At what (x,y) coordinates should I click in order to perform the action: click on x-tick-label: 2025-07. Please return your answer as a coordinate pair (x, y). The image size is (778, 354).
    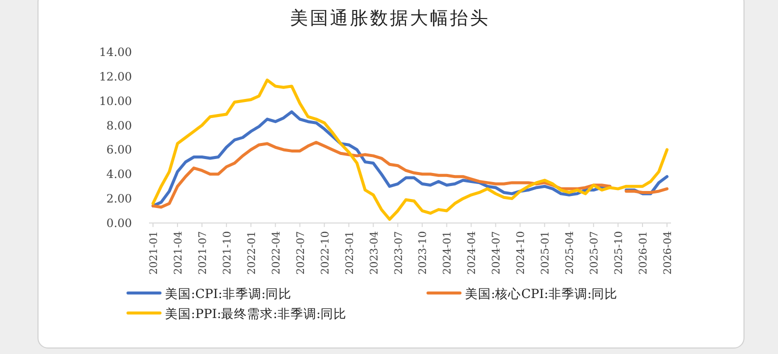
    Looking at the image, I should click on (594, 253).